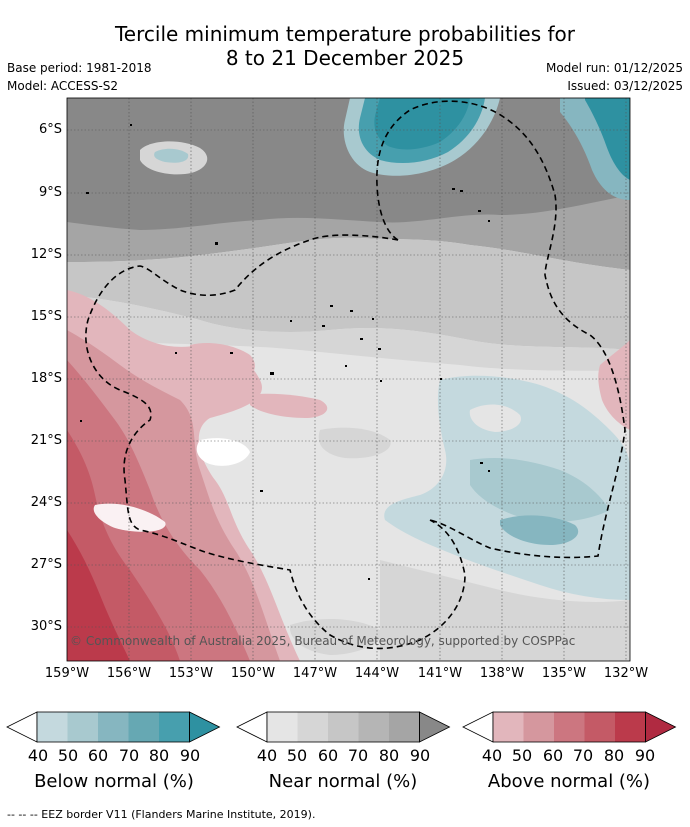 The height and width of the screenshot is (827, 690). What do you see at coordinates (345, 58) in the screenshot?
I see `title-line-2: 8 to 21 December 2025` at bounding box center [345, 58].